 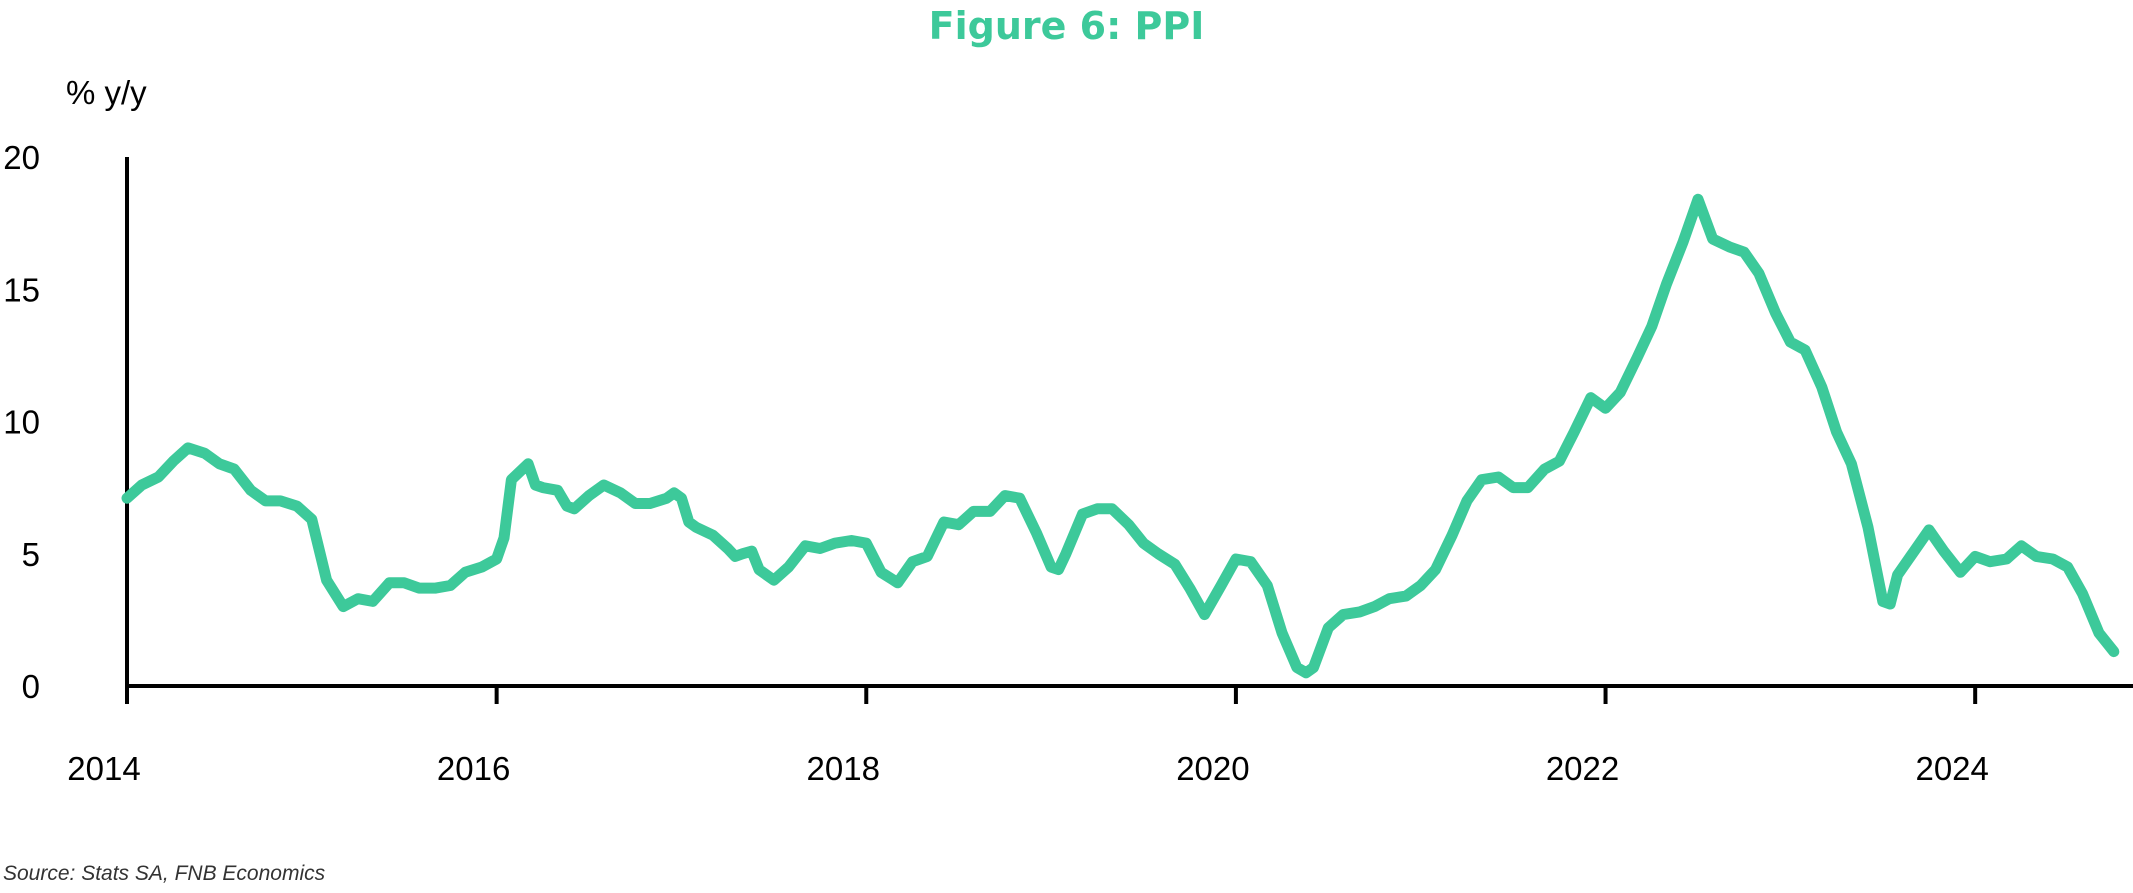 What do you see at coordinates (31, 686) in the screenshot?
I see `y-tick-label: 0` at bounding box center [31, 686].